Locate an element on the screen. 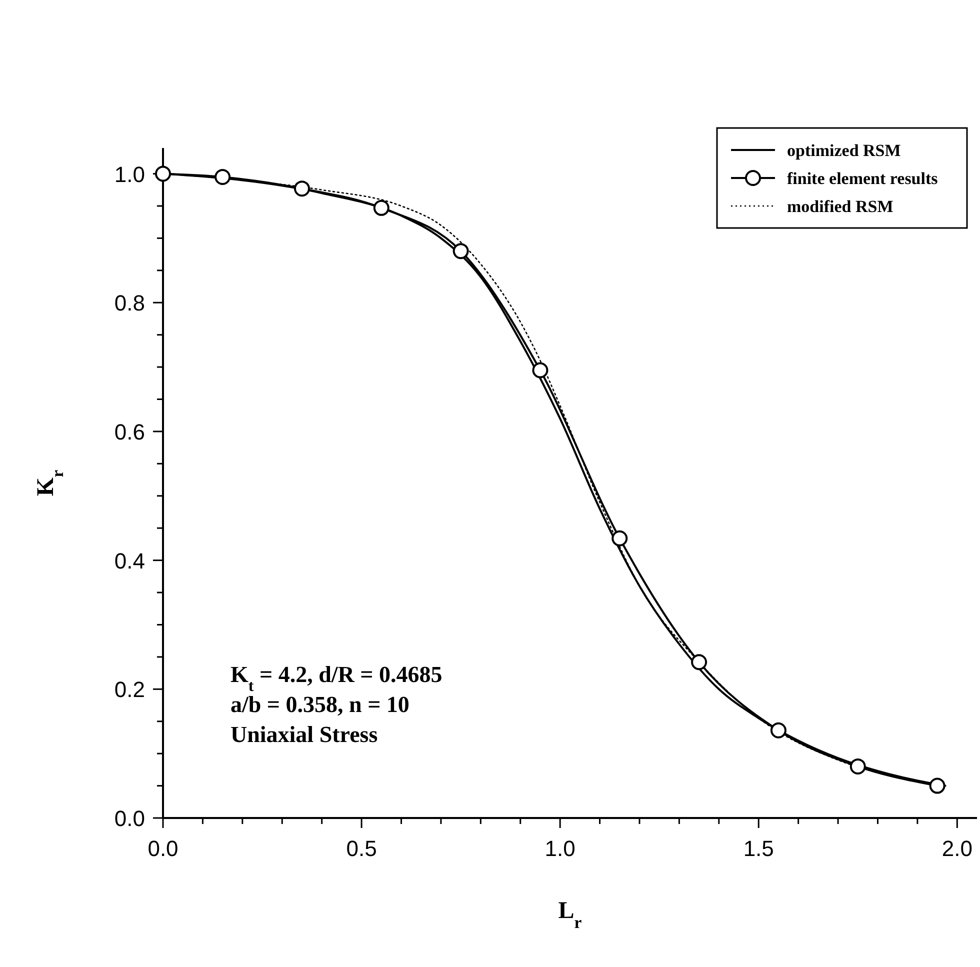 This screenshot has width=980, height=967. x-tick-label: 1.5 is located at coordinates (758, 848).